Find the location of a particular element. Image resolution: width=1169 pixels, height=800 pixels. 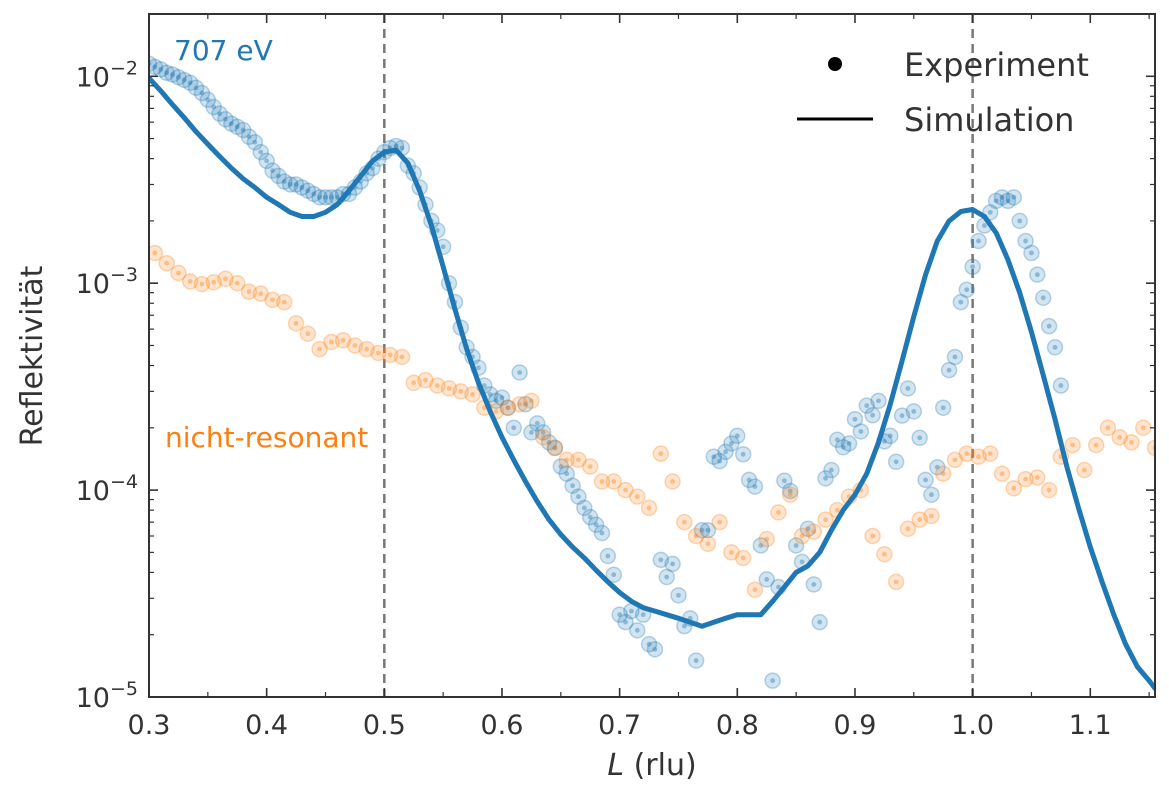

y-tick-label-3: 10−2 is located at coordinates (107, 75).